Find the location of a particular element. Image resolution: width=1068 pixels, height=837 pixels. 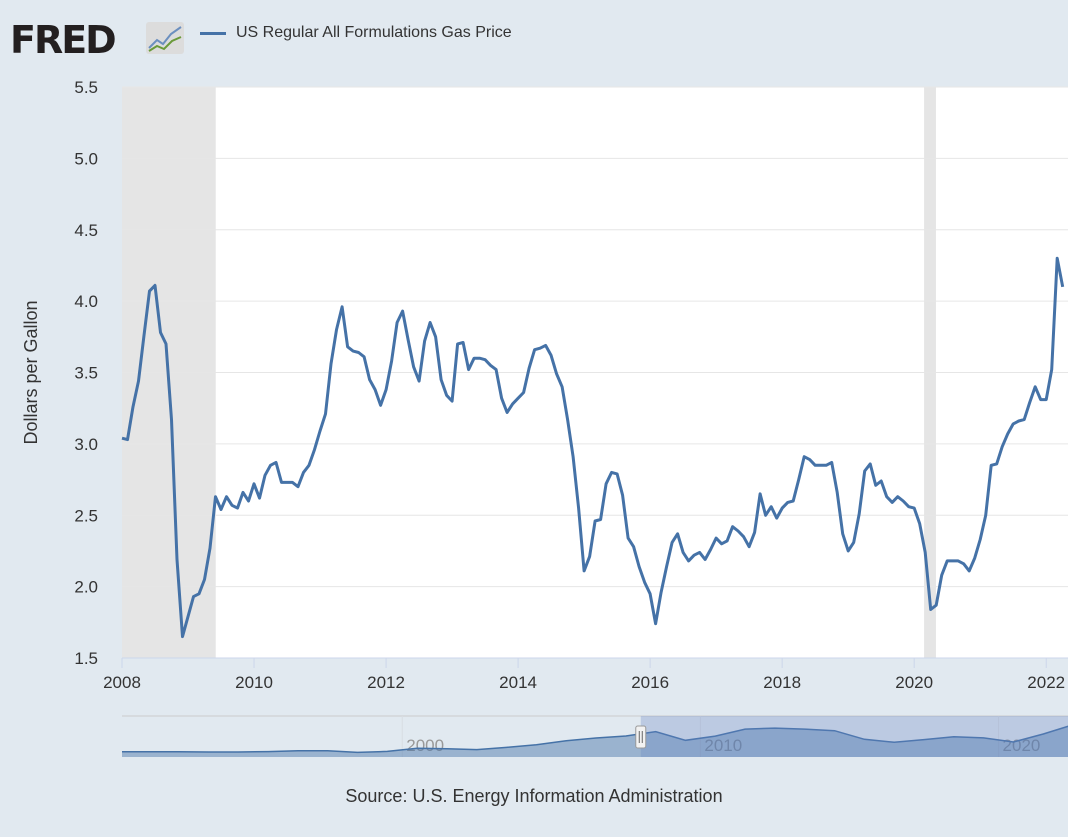

x-tick-label: 2012 is located at coordinates (386, 682).